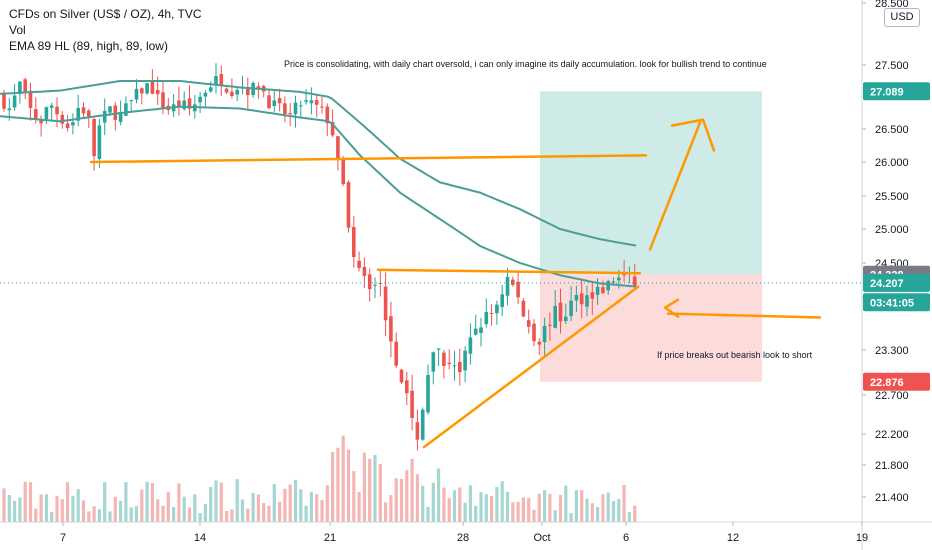 This screenshot has height=550, width=932. I want to click on bearish-arrow-shaft, so click(744, 315).